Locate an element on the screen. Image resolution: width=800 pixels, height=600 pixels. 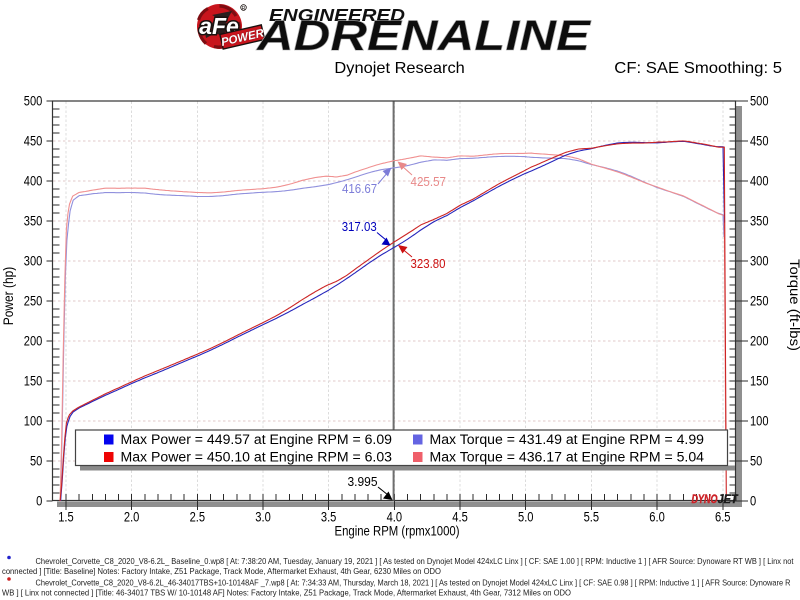
svg-text: 3.995 is located at coordinates (363, 481).